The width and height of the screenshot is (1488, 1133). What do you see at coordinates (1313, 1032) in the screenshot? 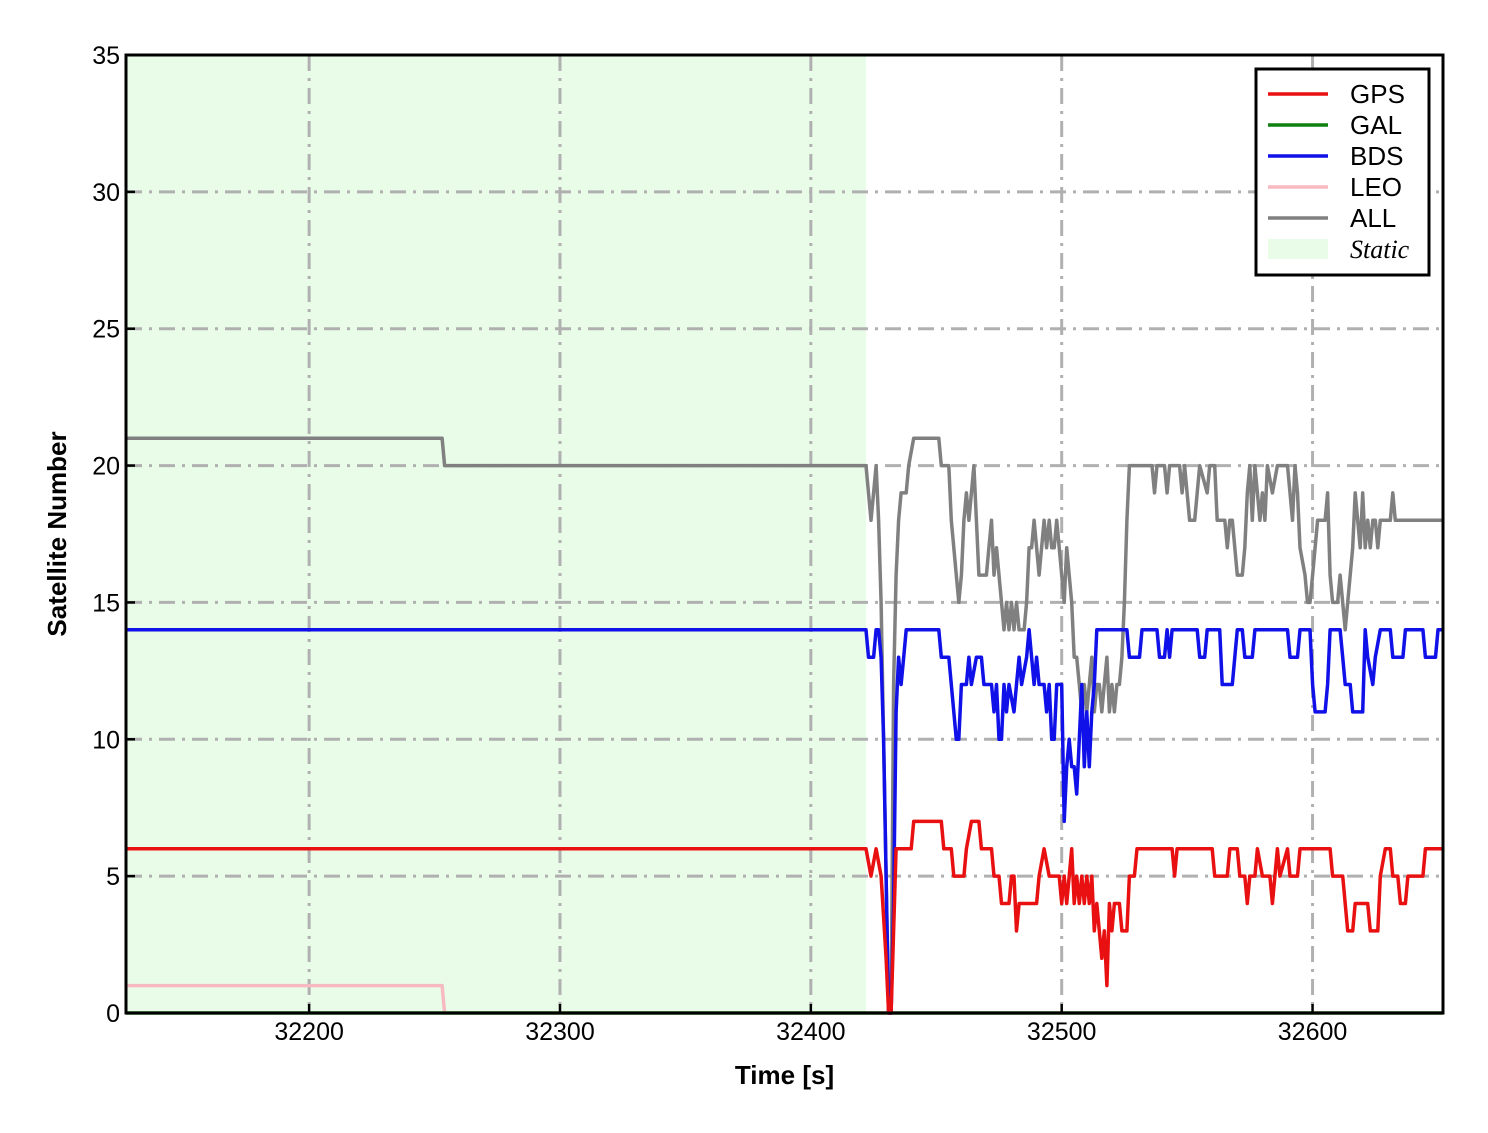
I see `x-tick-label: 32600` at bounding box center [1313, 1032].